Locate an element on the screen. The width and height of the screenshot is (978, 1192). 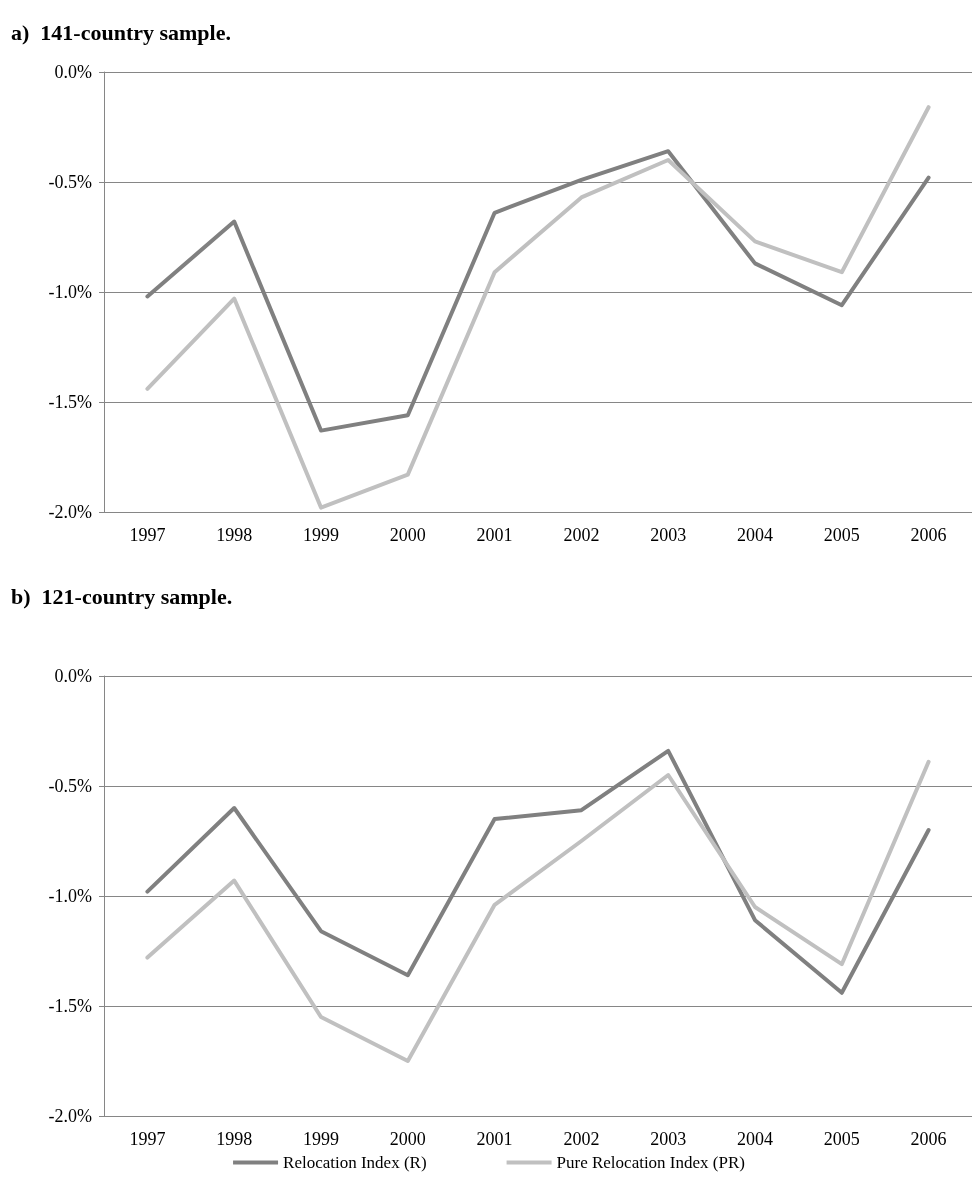
legend-label: Pure Relocation Index (PR) is located at coordinates (650, 1162).